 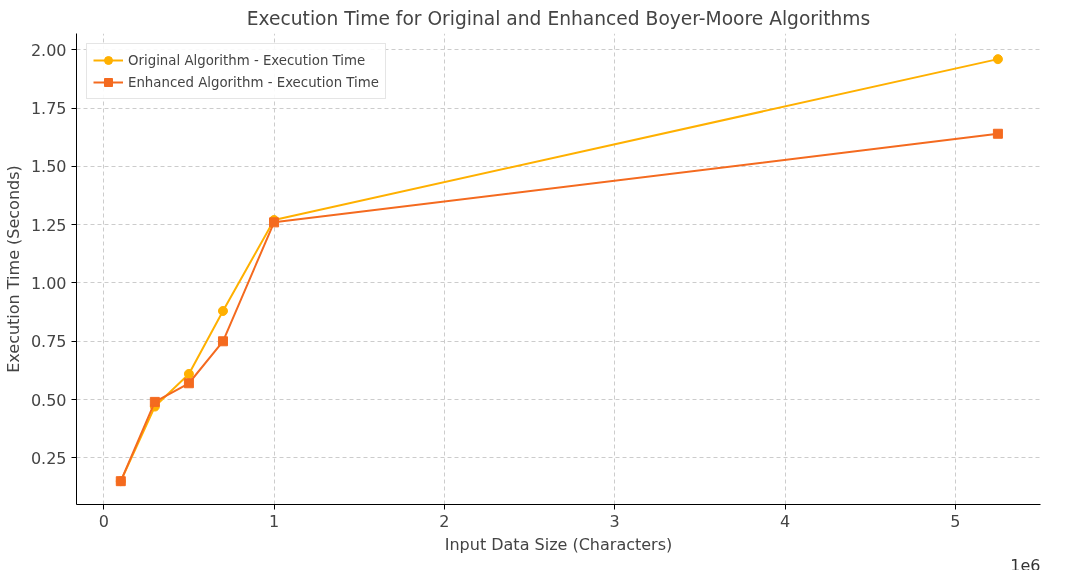 What do you see at coordinates (13, 269) in the screenshot?
I see `y-axis-title: Execution Time (Seconds)` at bounding box center [13, 269].